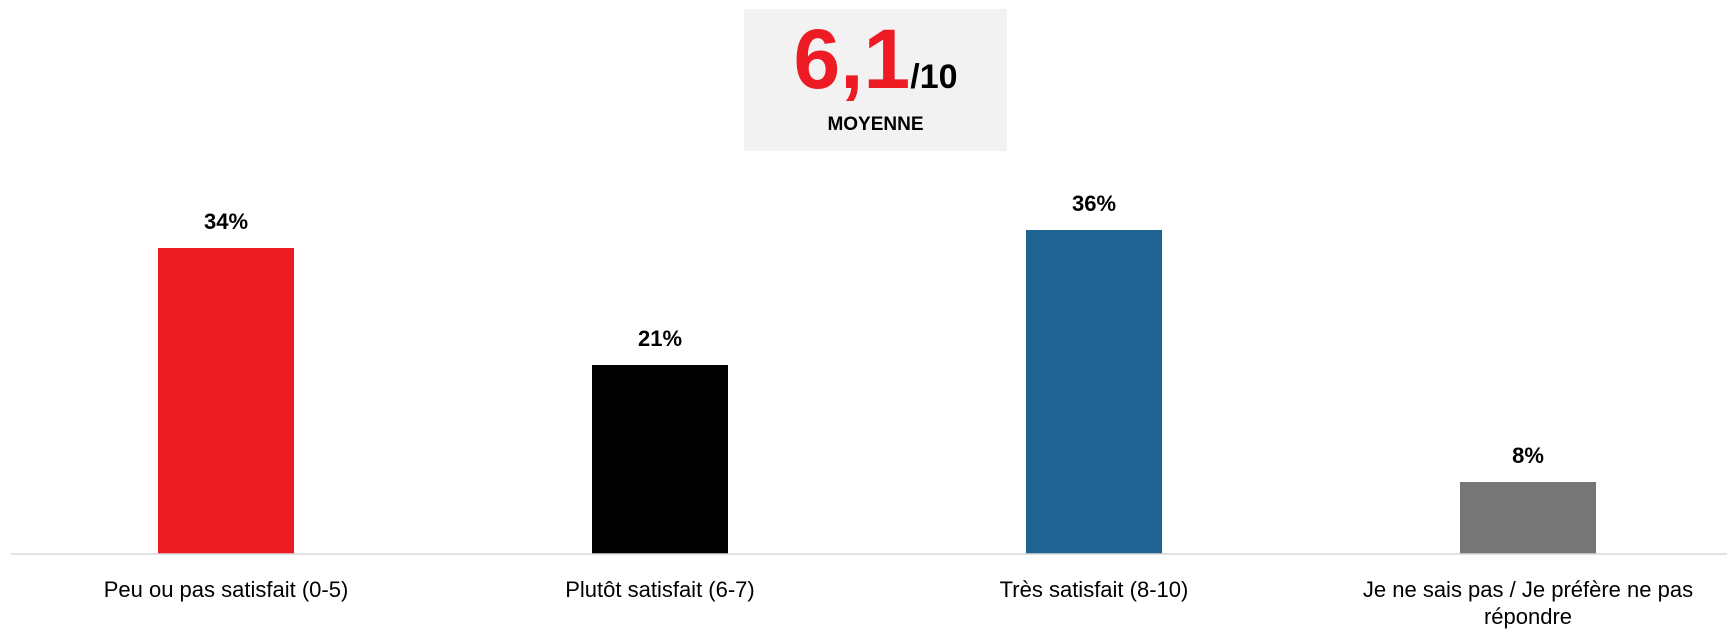 The width and height of the screenshot is (1730, 633). I want to click on x-tick-label: Peu ou pas satisfait (0-5), so click(226, 589).